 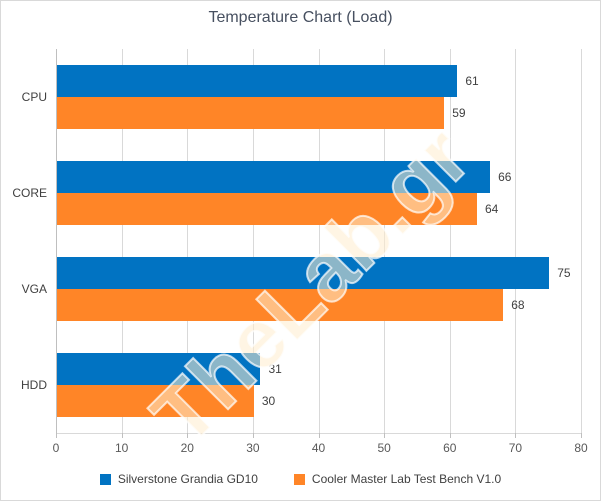 I want to click on value-label-core-series-0: 66, so click(x=505, y=177).